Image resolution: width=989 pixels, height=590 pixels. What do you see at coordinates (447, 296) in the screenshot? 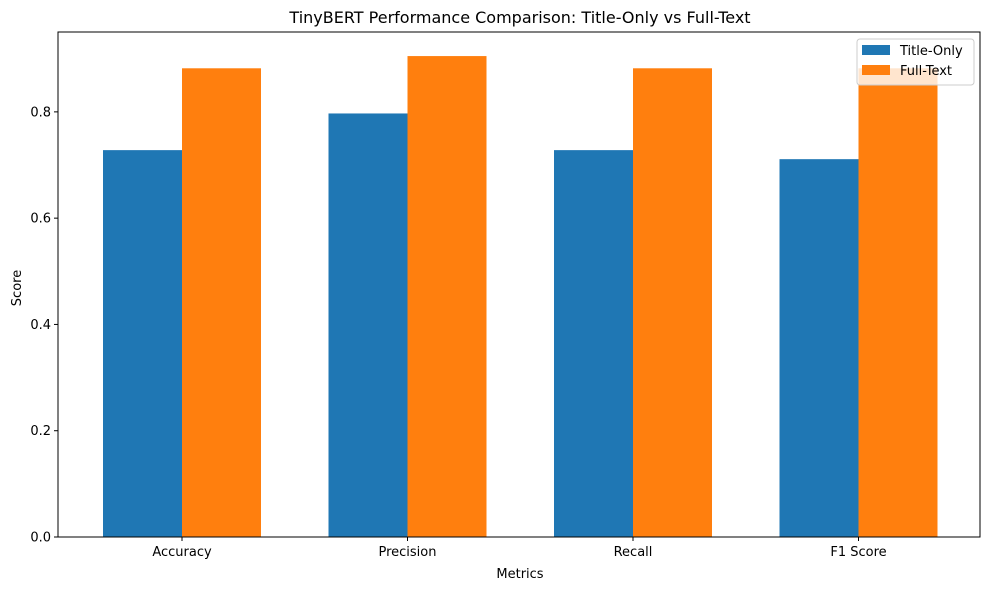
I see `bar-full-text-precision` at bounding box center [447, 296].